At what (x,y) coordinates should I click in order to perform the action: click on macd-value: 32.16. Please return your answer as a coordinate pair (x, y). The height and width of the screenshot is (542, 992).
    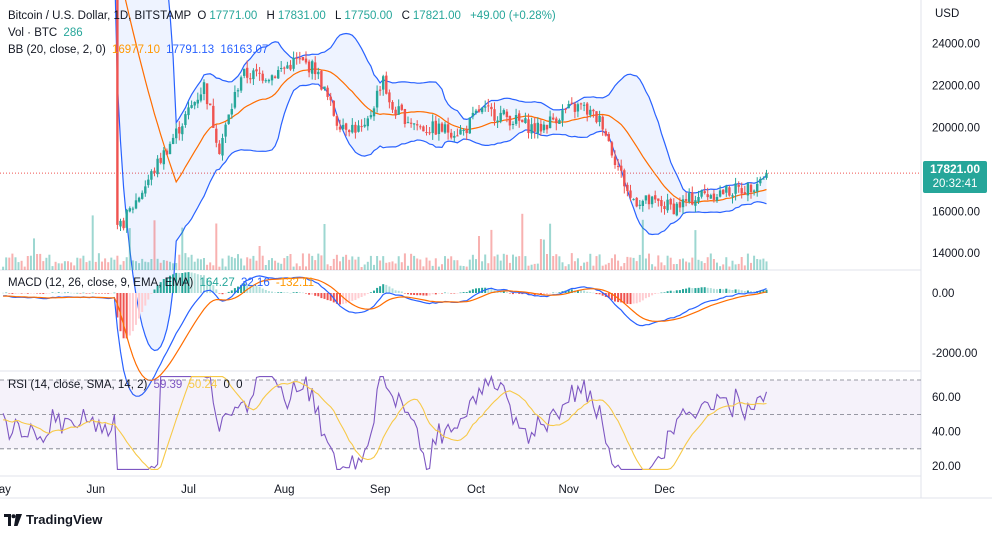
    Looking at the image, I should click on (255, 283).